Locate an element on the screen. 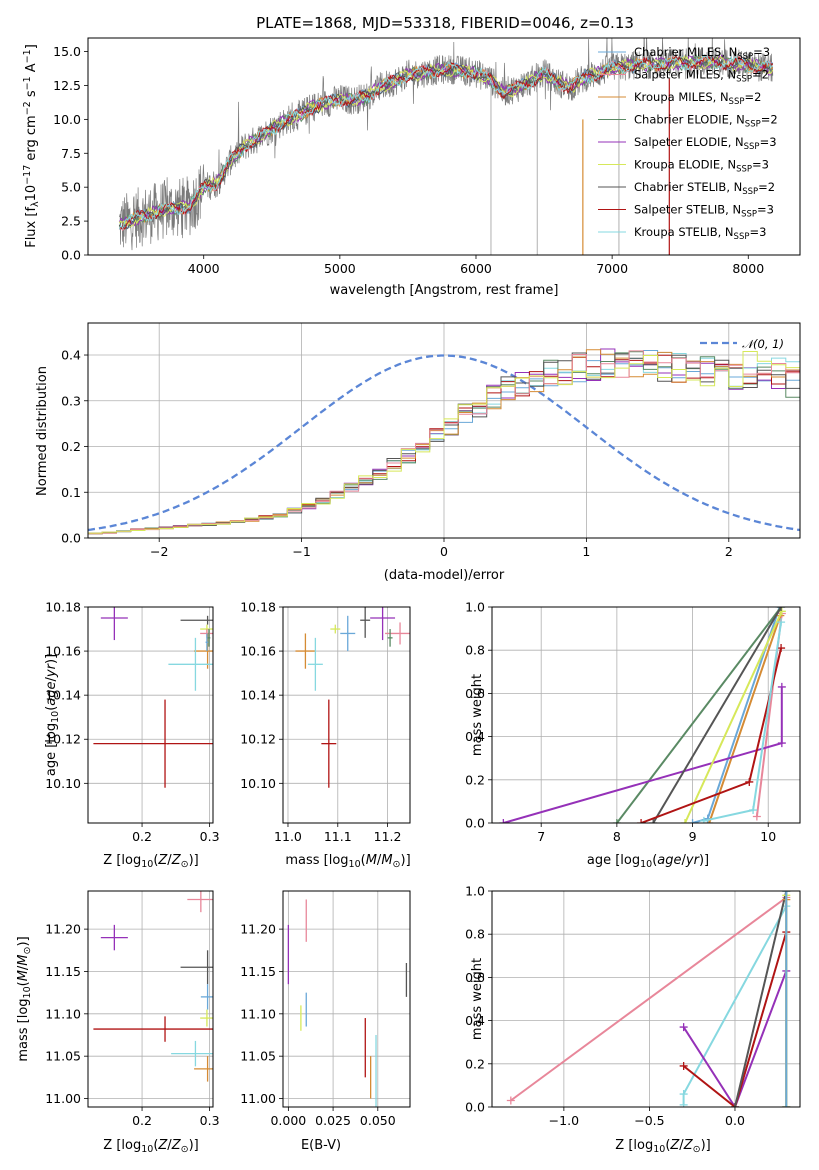  x-tick-label: 6000 is located at coordinates (476, 268).